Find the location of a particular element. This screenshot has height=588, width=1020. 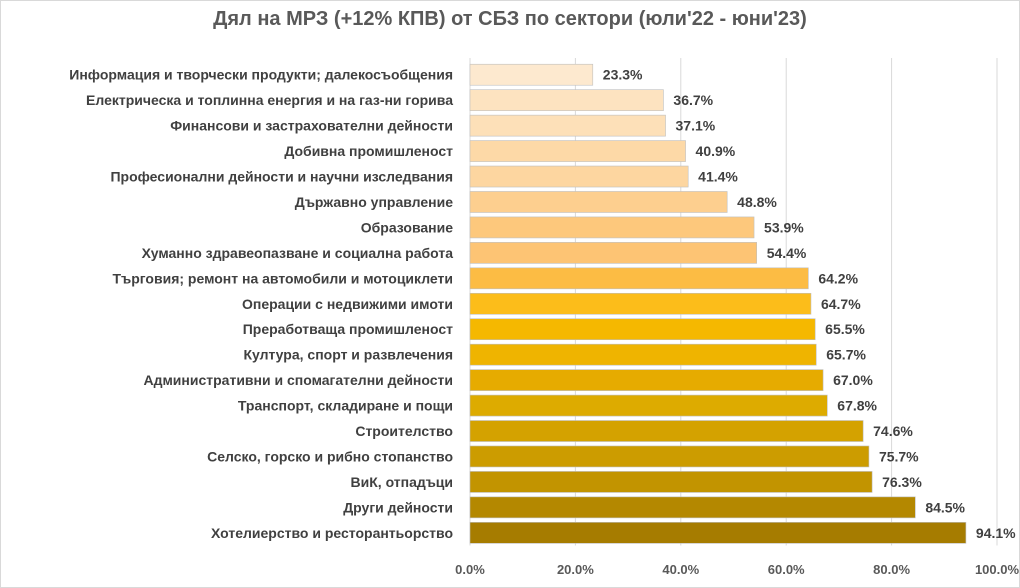

category-label: Държавно управление is located at coordinates (374, 202).